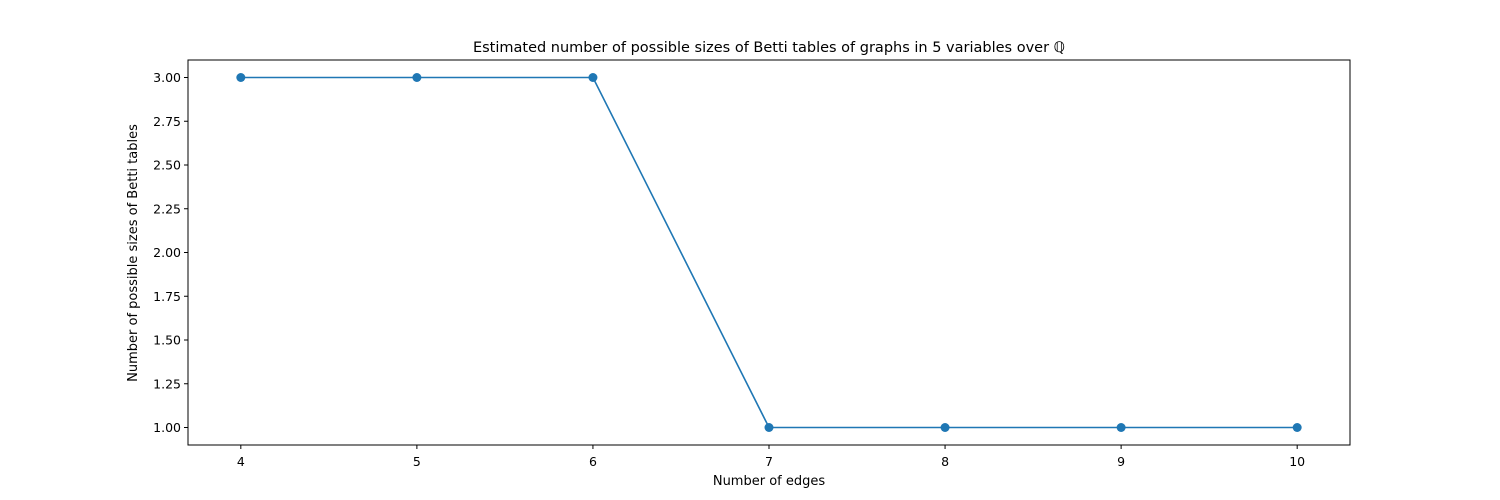 The height and width of the screenshot is (500, 1500). Describe the element at coordinates (417, 461) in the screenshot. I see `x-tick-label: 5` at that location.